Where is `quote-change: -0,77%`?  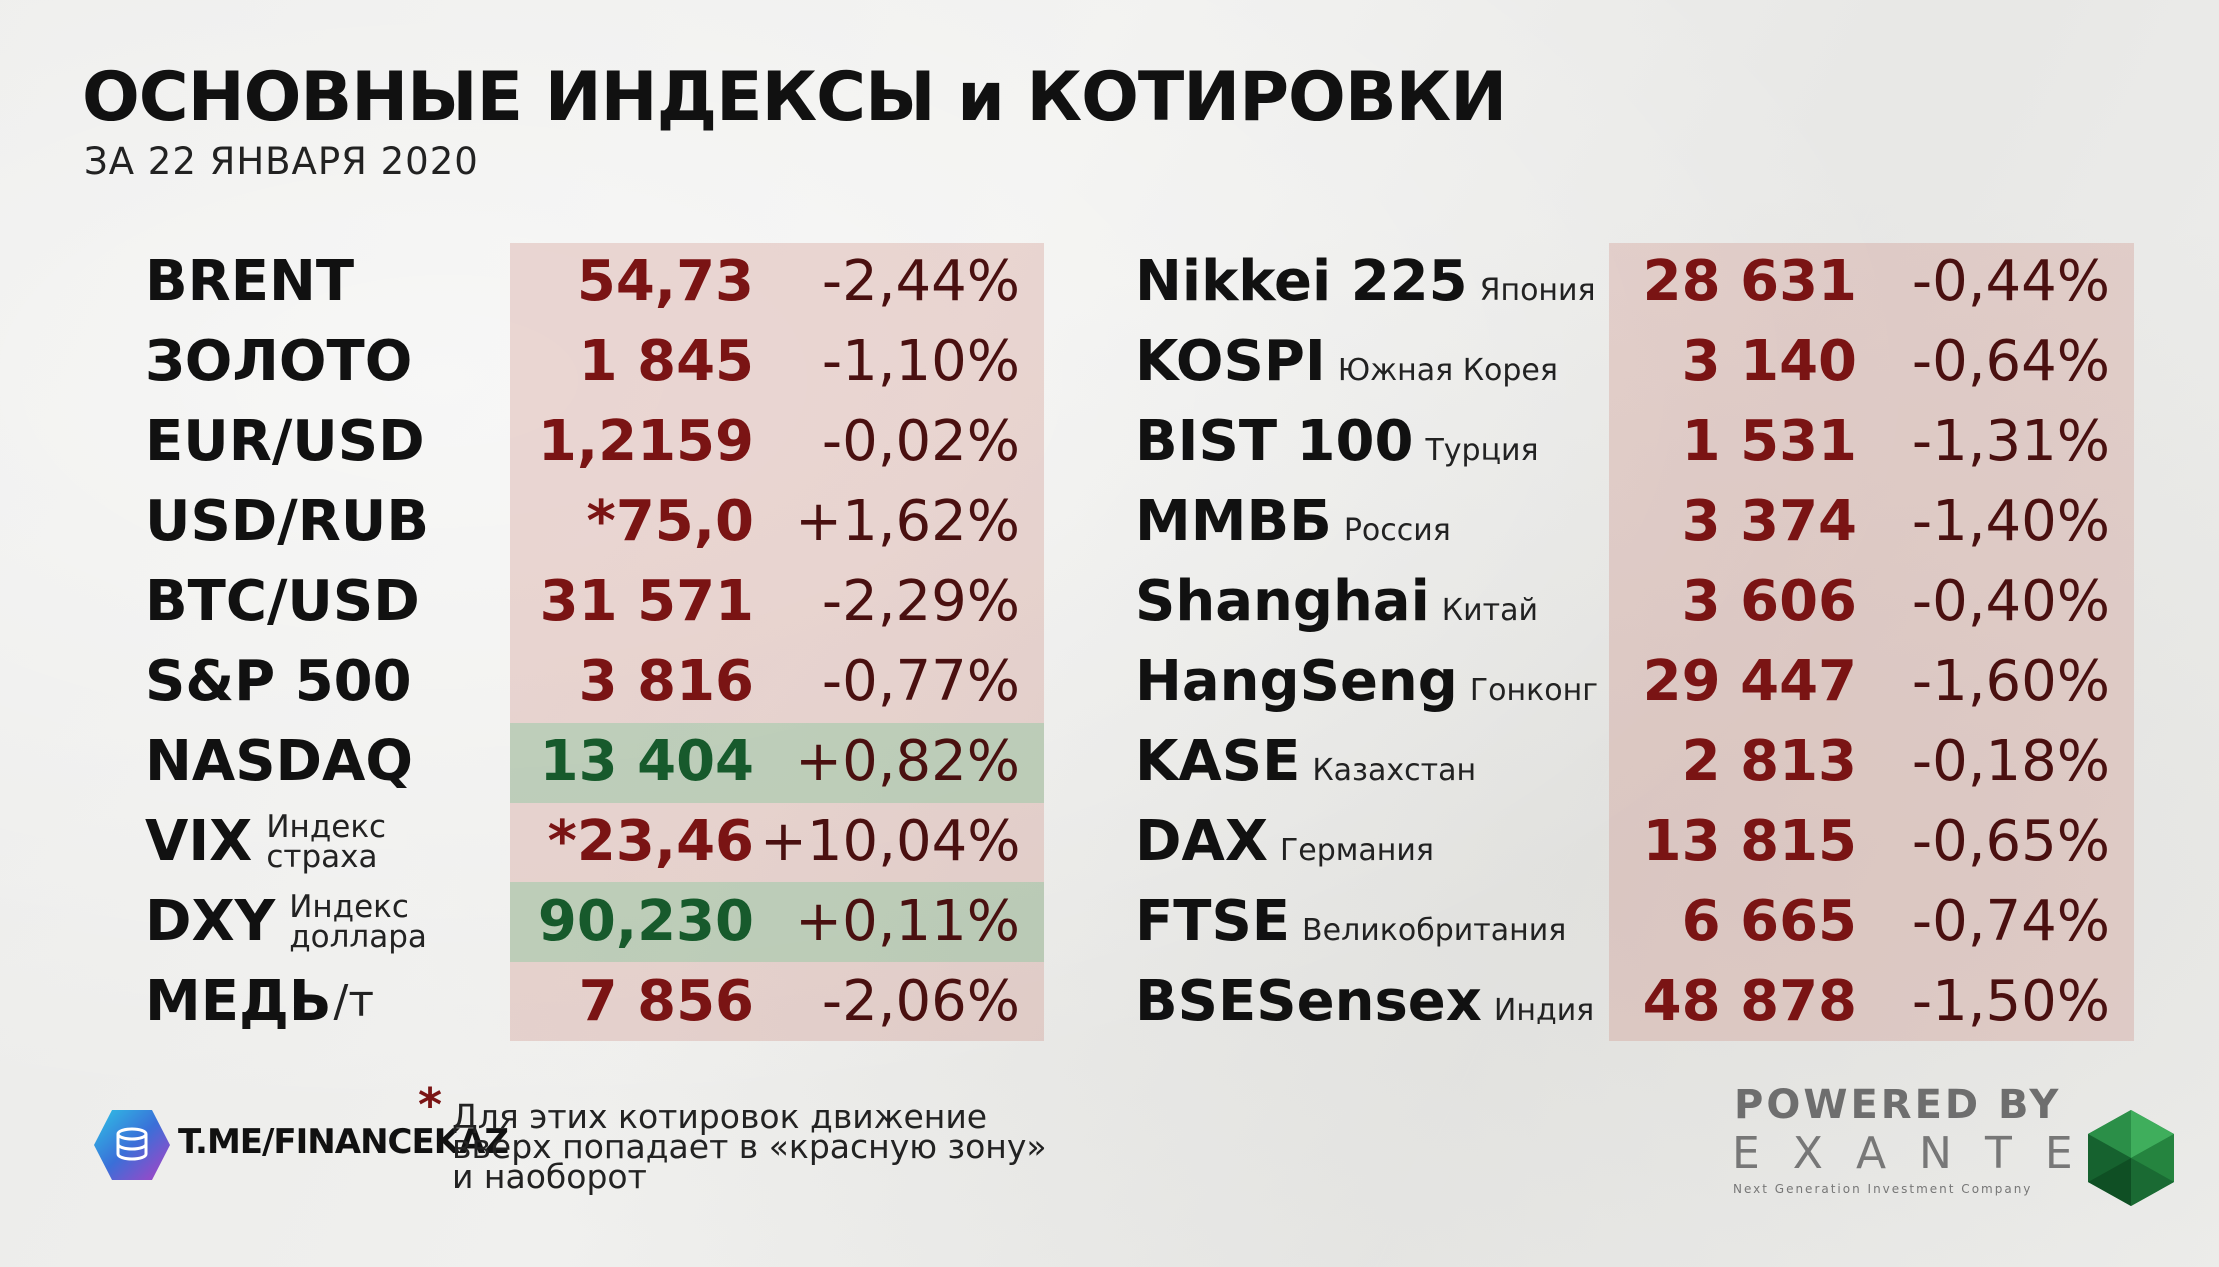 quote-change: -0,77% is located at coordinates (920, 681).